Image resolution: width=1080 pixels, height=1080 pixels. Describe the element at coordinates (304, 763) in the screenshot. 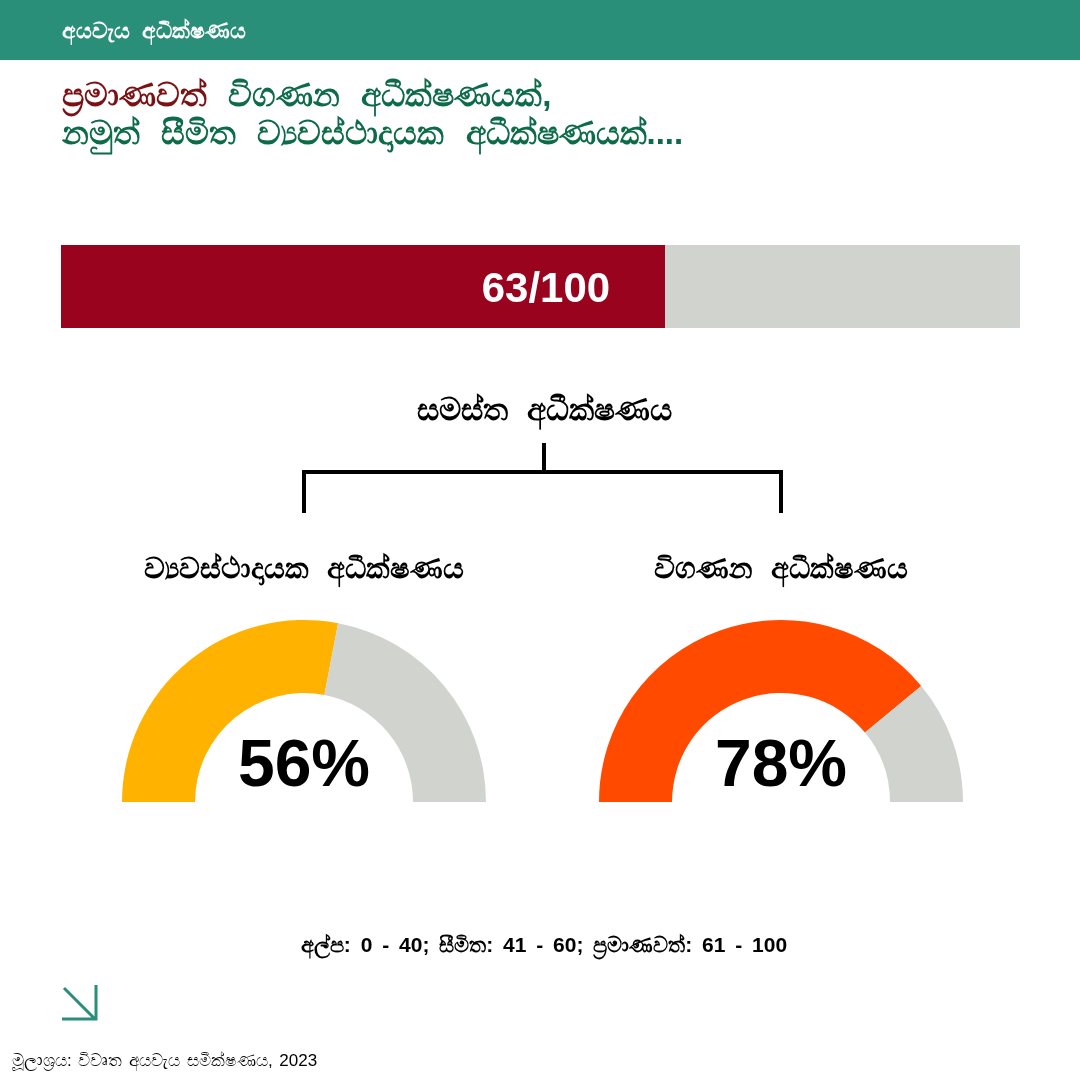

I see `data-label: 56%` at that location.